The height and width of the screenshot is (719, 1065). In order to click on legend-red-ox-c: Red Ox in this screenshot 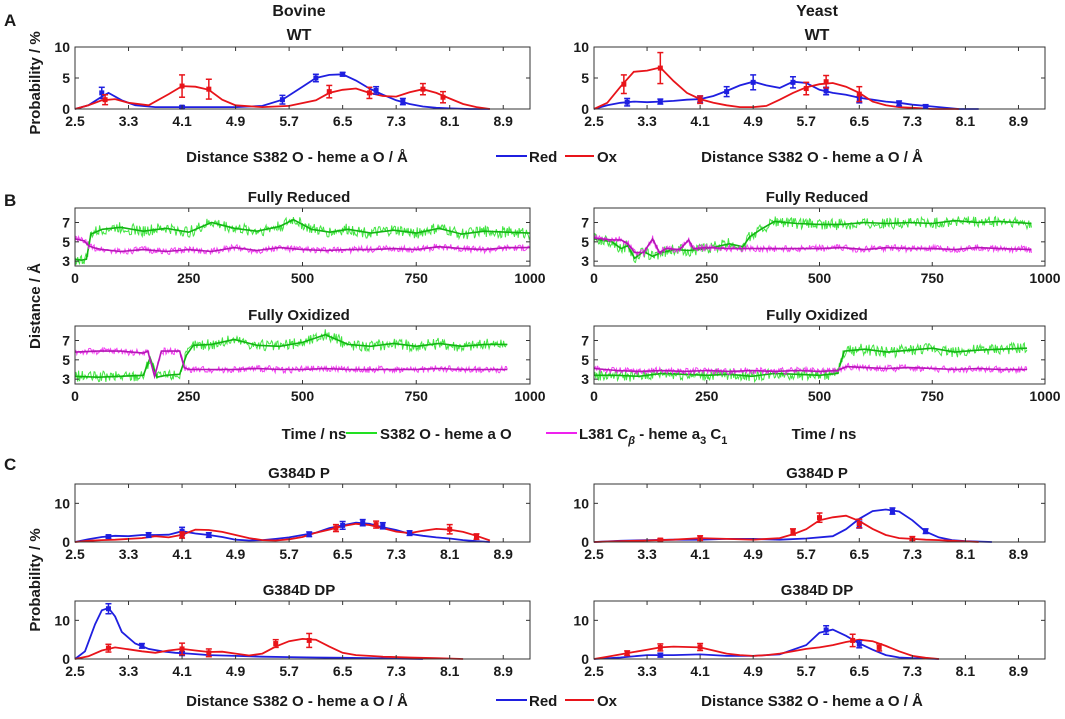, I will do `click(557, 701)`.